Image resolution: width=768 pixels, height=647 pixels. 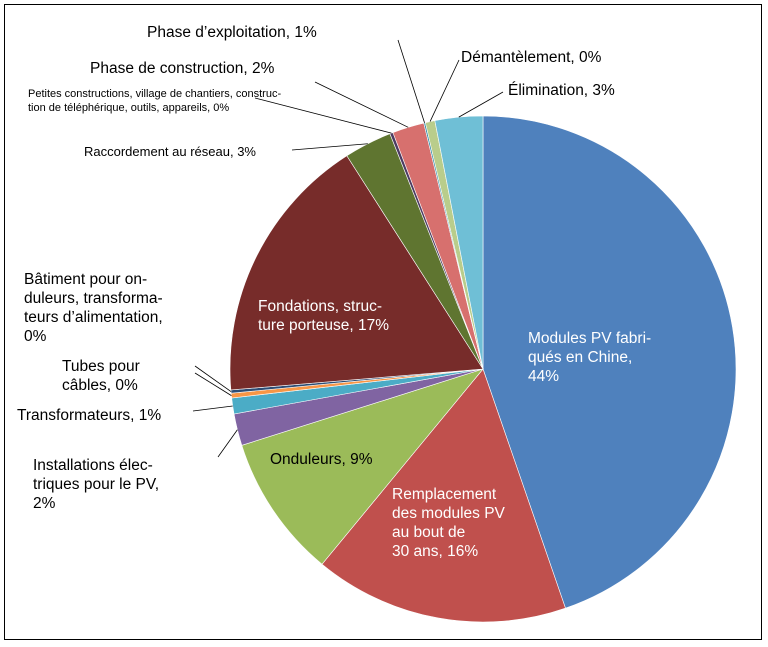 What do you see at coordinates (182, 68) in the screenshot?
I see `slice-label-phase-construction: Phase de construction, 2%` at bounding box center [182, 68].